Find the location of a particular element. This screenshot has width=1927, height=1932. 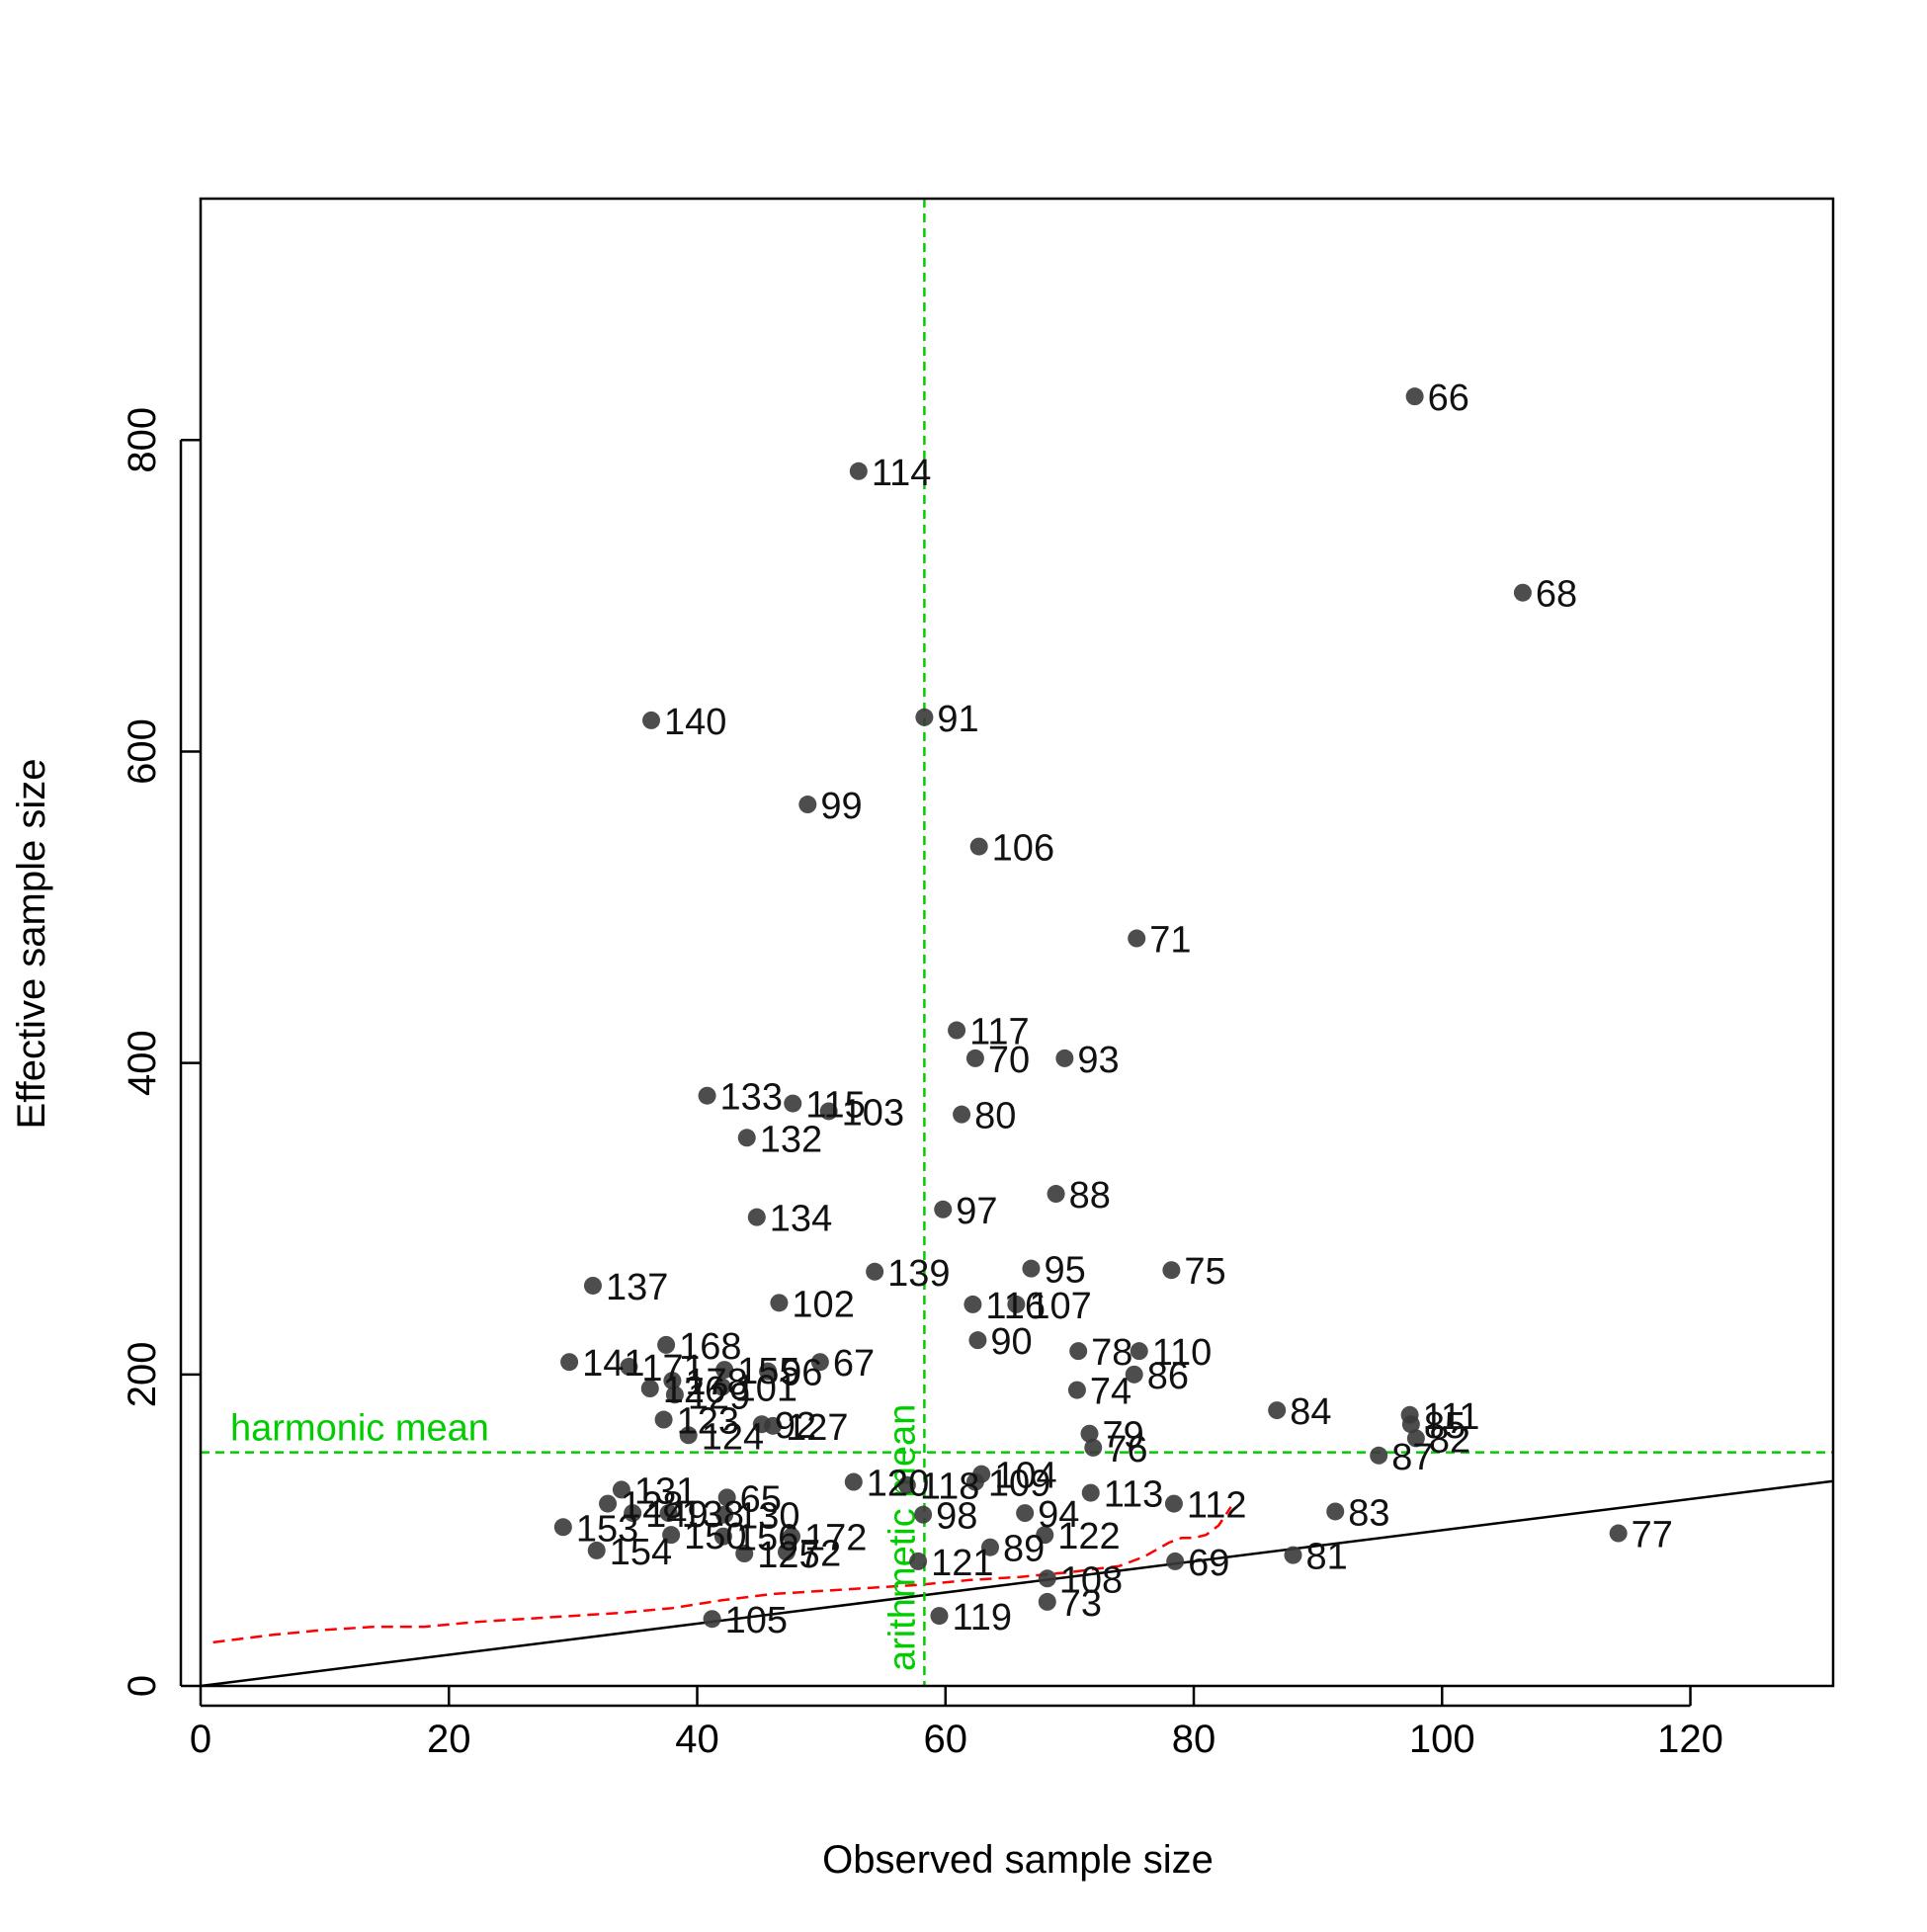

data-point-label: 91 is located at coordinates (957, 719).